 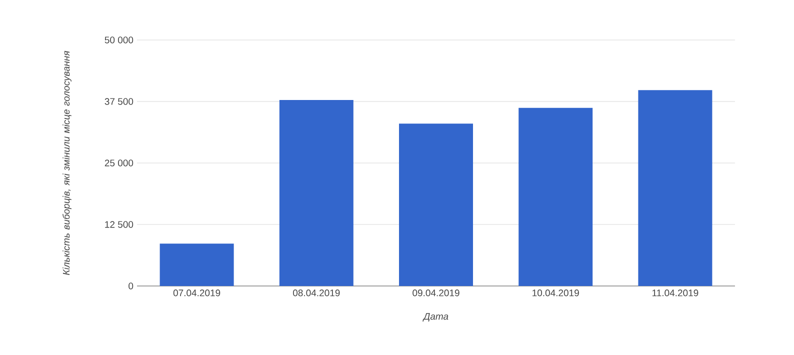 What do you see at coordinates (555, 293) in the screenshot?
I see `x-tick-label: 10.04.2019` at bounding box center [555, 293].